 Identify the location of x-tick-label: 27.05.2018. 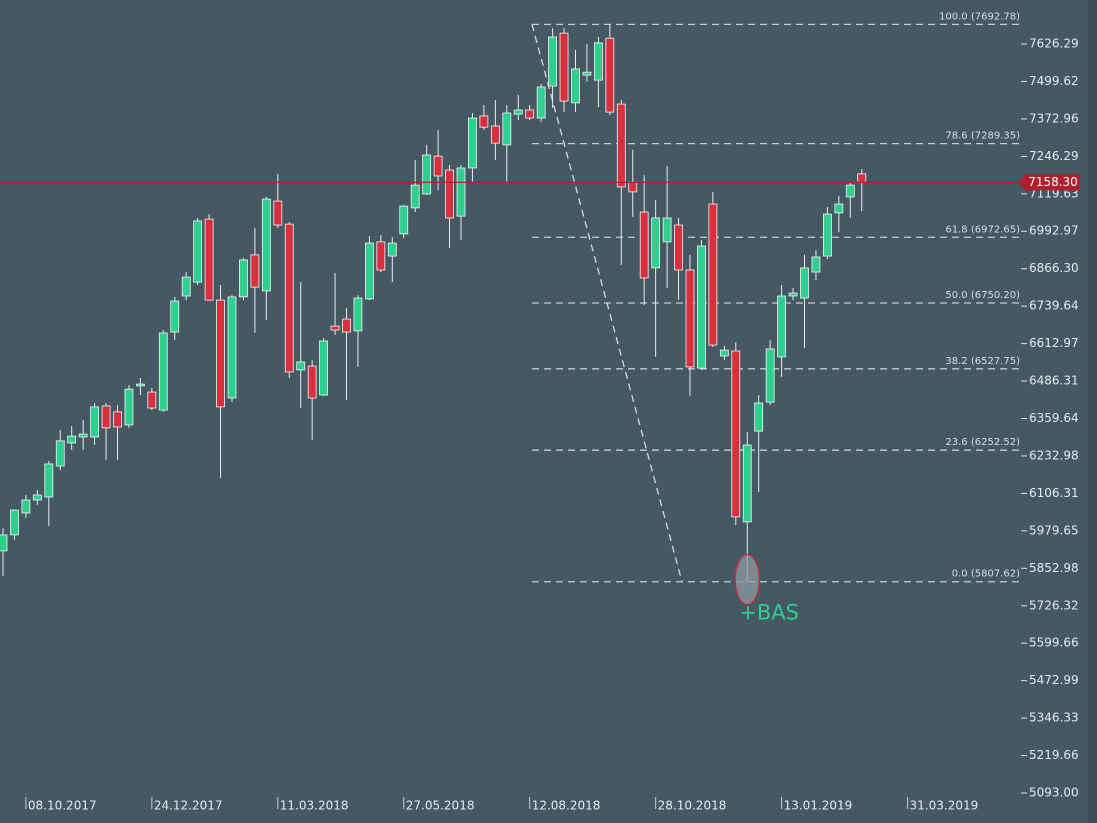
(440, 806).